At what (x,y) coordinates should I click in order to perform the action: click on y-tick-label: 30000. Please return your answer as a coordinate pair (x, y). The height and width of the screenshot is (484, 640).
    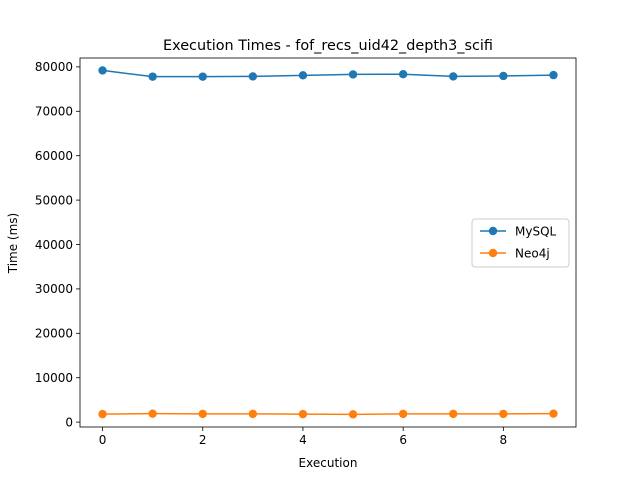
    Looking at the image, I should click on (54, 289).